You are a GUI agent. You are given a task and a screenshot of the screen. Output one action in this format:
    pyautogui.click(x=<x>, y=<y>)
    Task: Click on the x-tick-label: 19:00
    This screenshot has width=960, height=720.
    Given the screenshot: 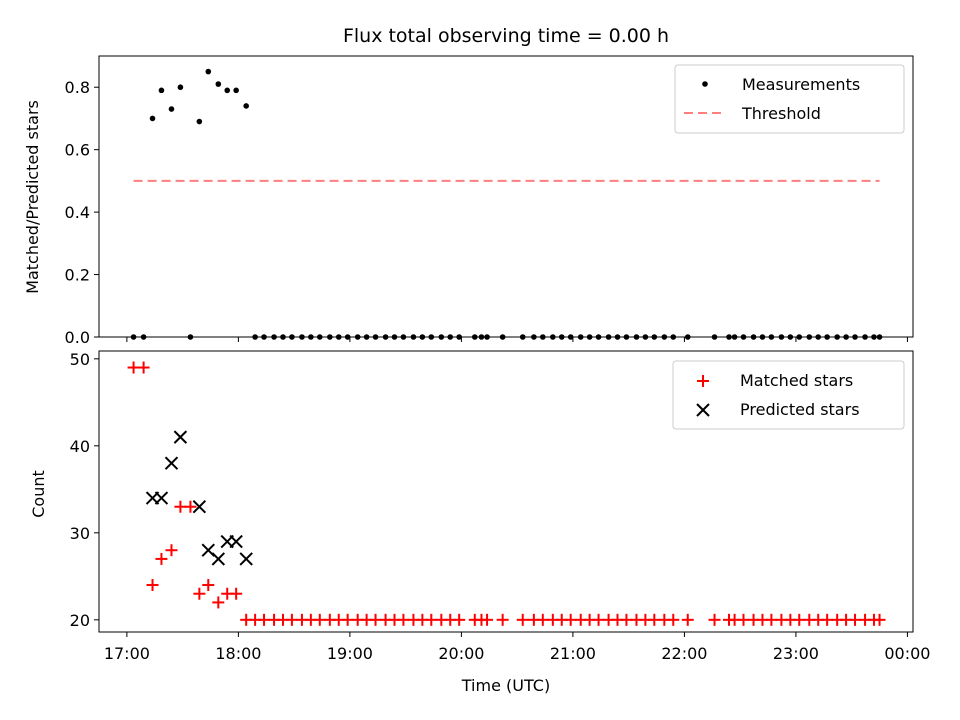 What is the action you would take?
    pyautogui.click(x=350, y=653)
    